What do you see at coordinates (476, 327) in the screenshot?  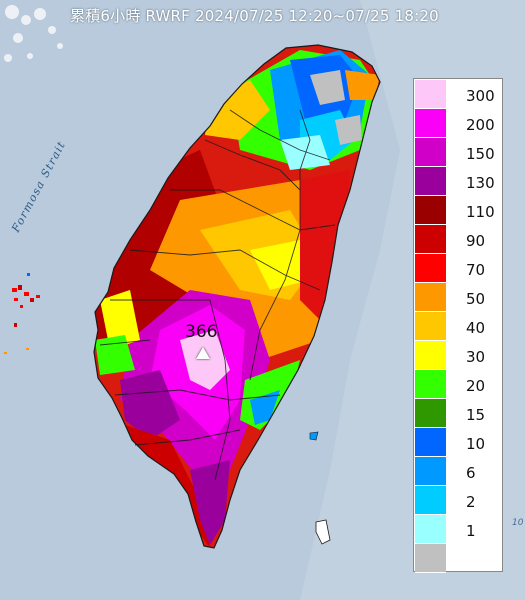 I see `legend-label: 40` at bounding box center [476, 327].